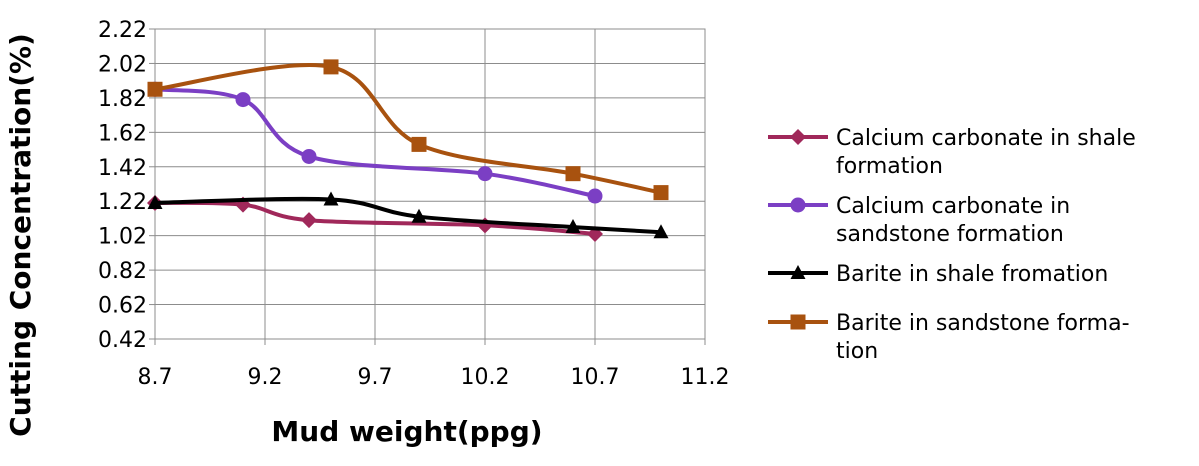 This screenshot has height=466, width=1199. I want to click on y-tick-label: 2.02, so click(122, 64).